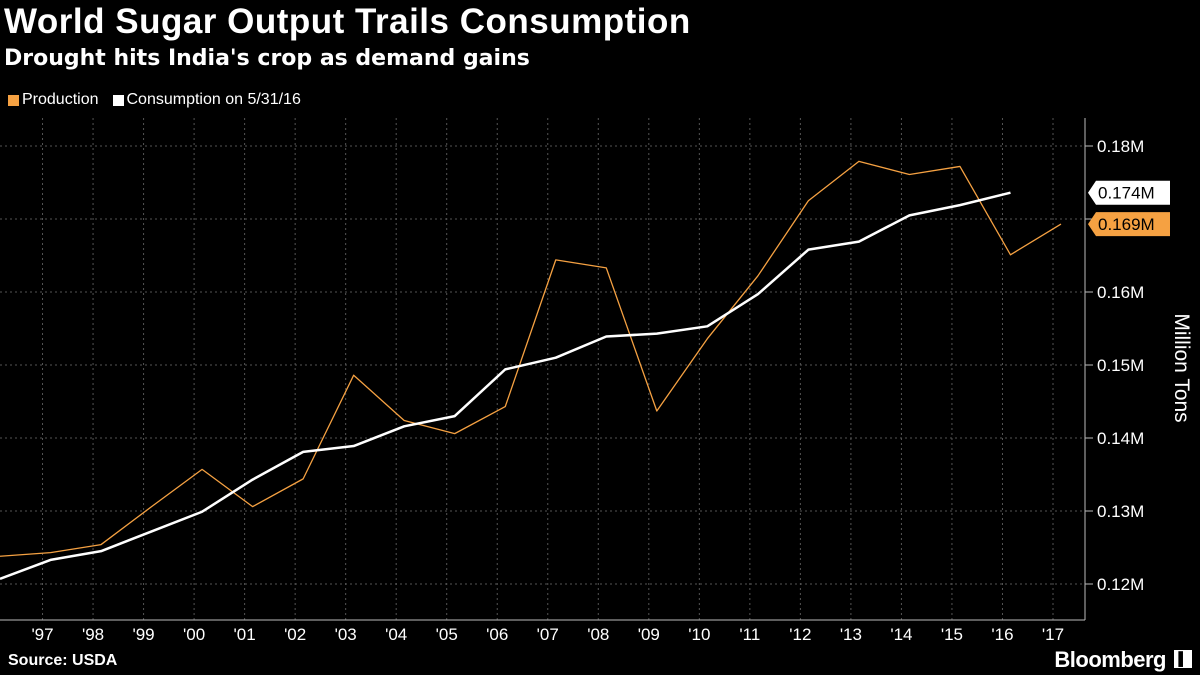 The height and width of the screenshot is (675, 1200). I want to click on consumption-swatch, so click(118, 100).